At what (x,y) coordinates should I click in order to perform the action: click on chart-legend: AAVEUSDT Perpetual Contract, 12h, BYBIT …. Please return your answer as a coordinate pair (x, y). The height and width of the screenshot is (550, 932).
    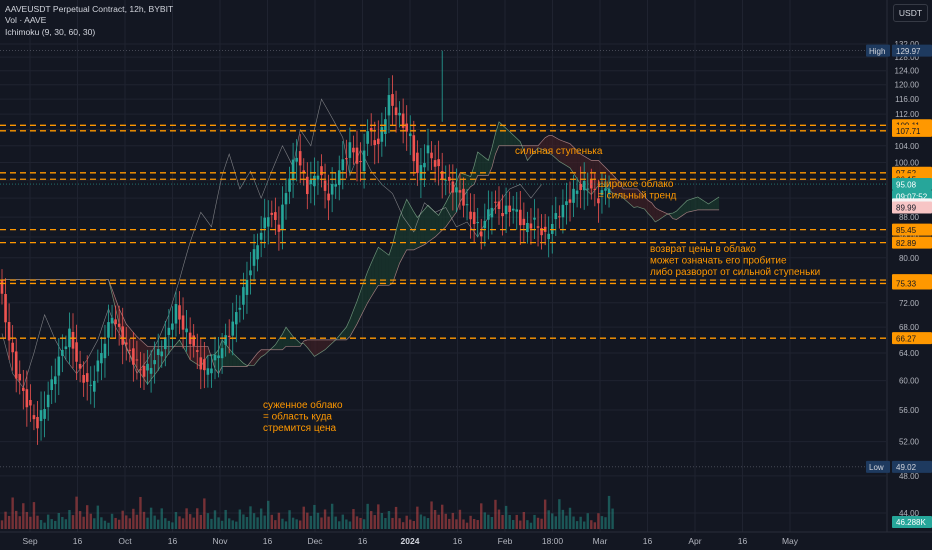
    Looking at the image, I should click on (89, 21).